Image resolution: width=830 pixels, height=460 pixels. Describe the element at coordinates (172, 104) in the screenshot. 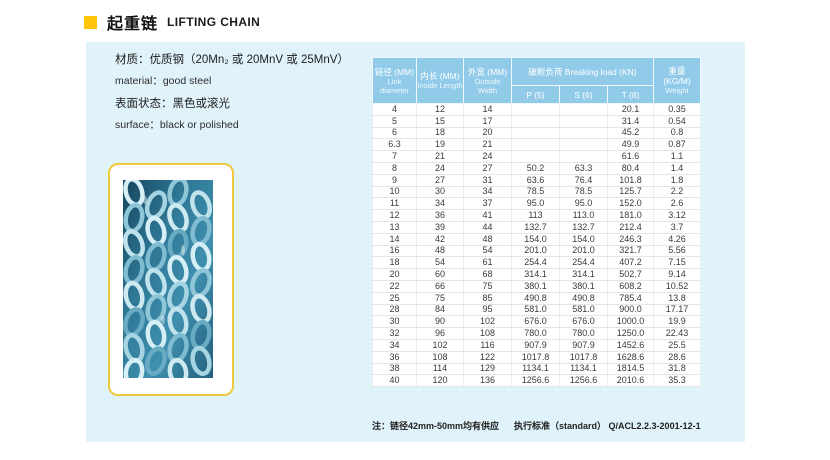

I see `surface-line-zh: 表面状态：黑色或滚光` at that location.